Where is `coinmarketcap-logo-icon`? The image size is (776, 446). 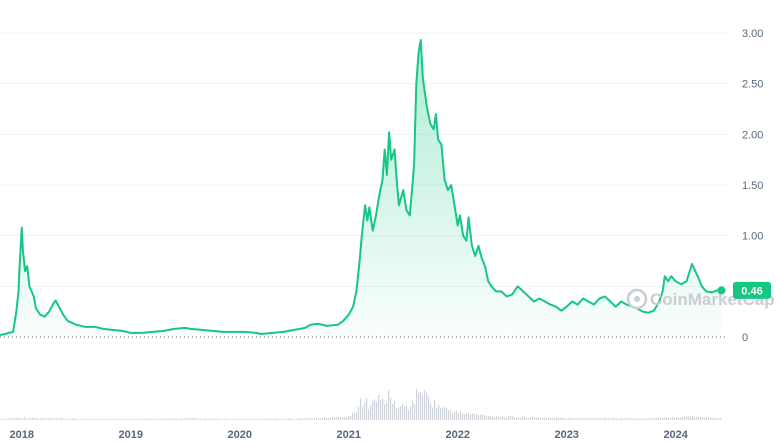 coinmarketcap-logo-icon is located at coordinates (637, 299).